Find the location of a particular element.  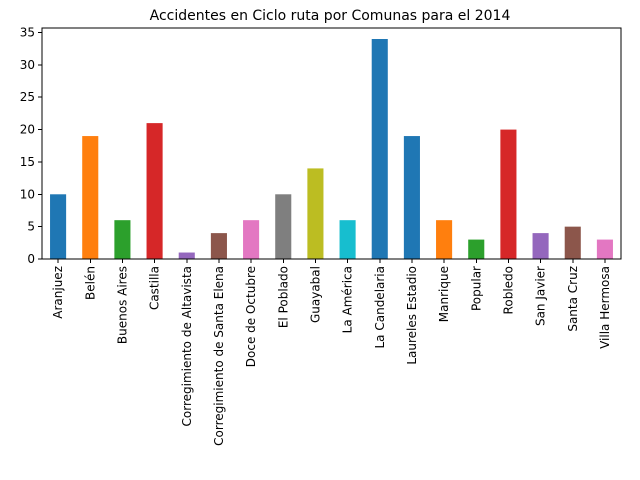

y-tick-label: 30 is located at coordinates (27, 65).